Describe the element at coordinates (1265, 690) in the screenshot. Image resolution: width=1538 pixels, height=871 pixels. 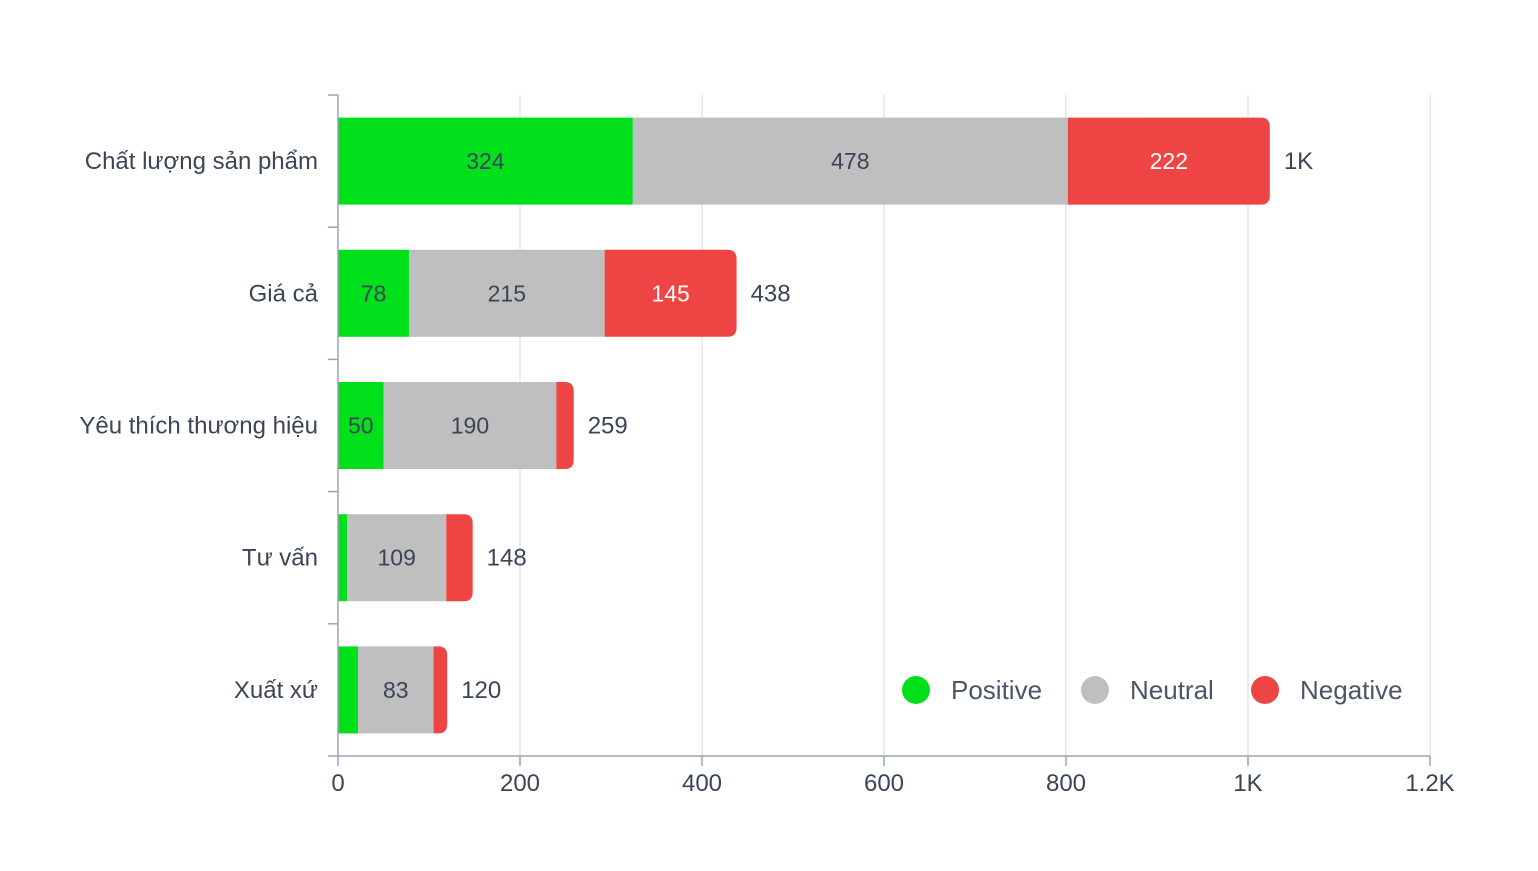
I see `legend-marker-negative` at that location.